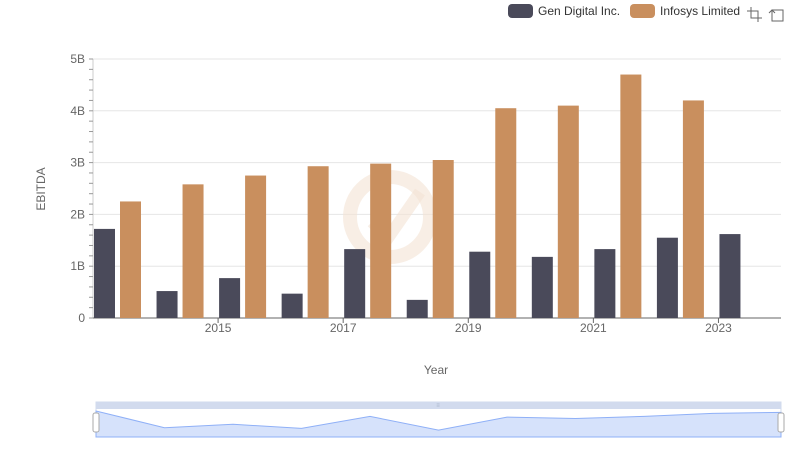  What do you see at coordinates (700, 11) in the screenshot?
I see `legend-label-infosys: Infosys Limited` at bounding box center [700, 11].